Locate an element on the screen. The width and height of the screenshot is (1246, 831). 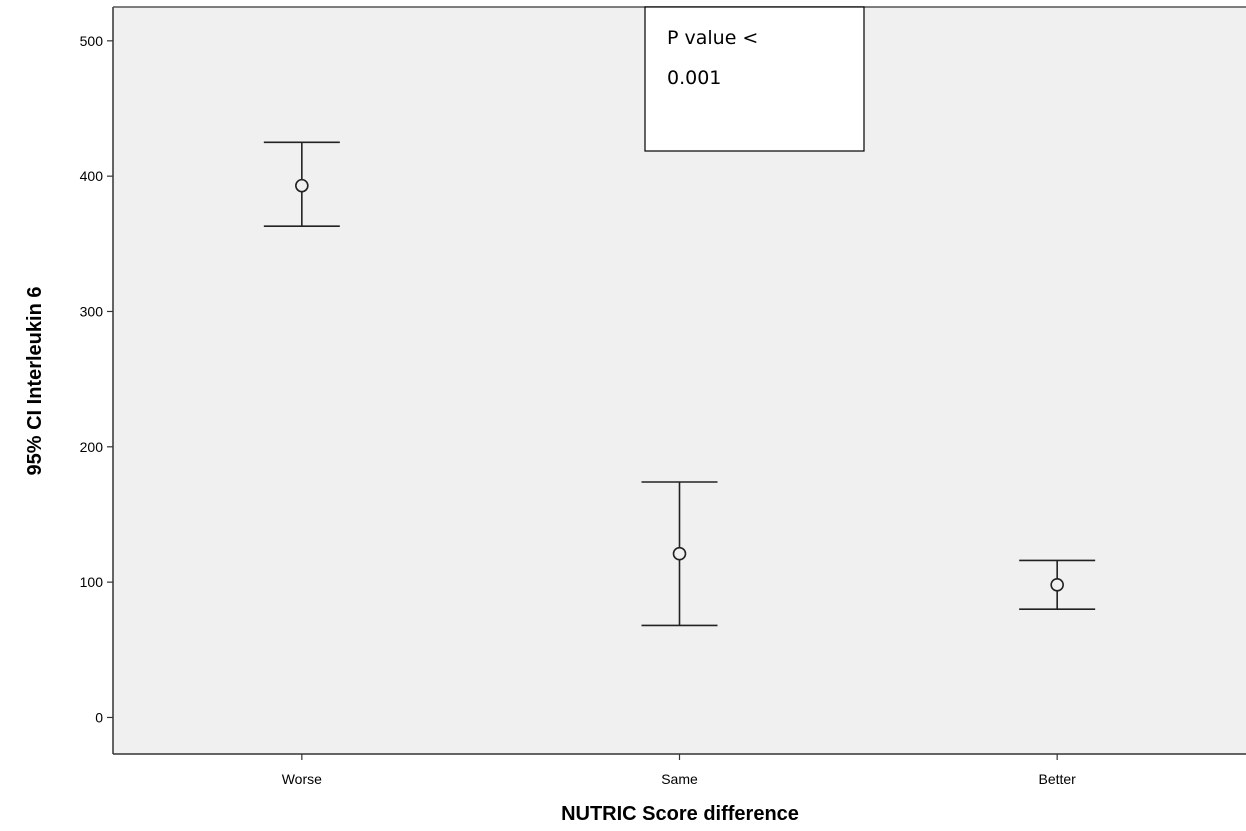
p-value-annotation: P value < 0.001 is located at coordinates (754, 79).